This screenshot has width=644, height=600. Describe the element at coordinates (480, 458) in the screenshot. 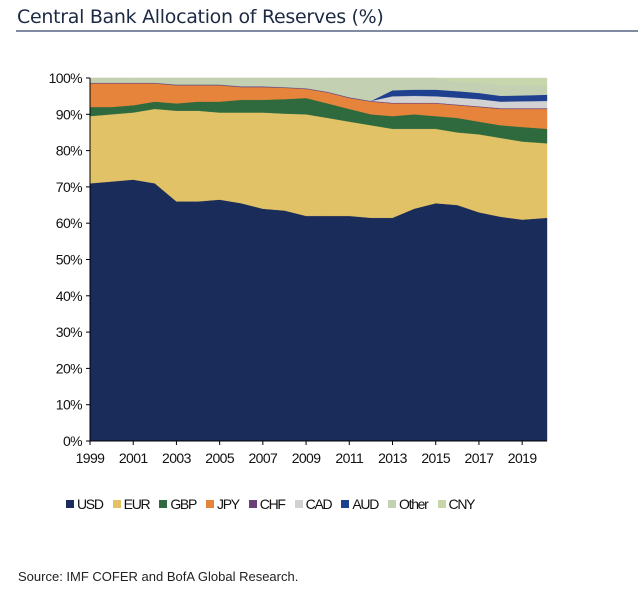

I see `x-tick-label: 2017` at that location.